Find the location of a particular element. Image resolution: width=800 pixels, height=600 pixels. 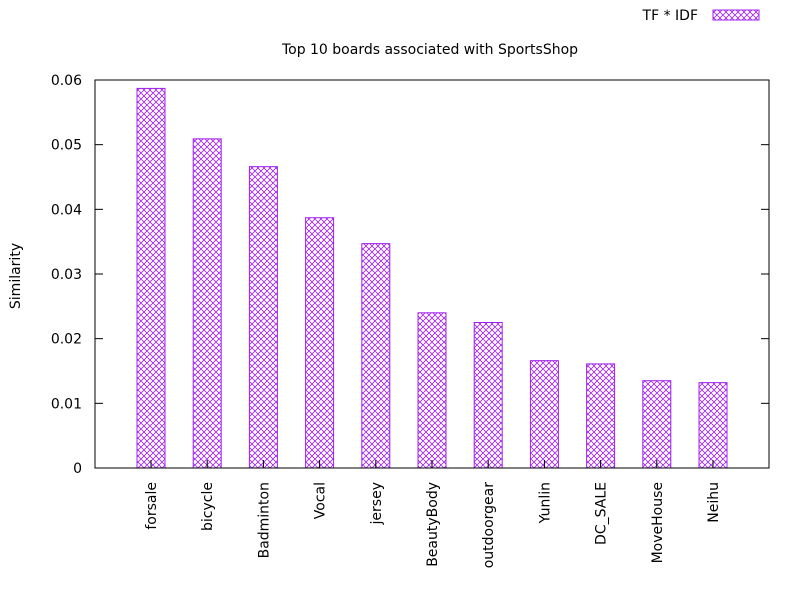

bar-beautybody is located at coordinates (432, 390).